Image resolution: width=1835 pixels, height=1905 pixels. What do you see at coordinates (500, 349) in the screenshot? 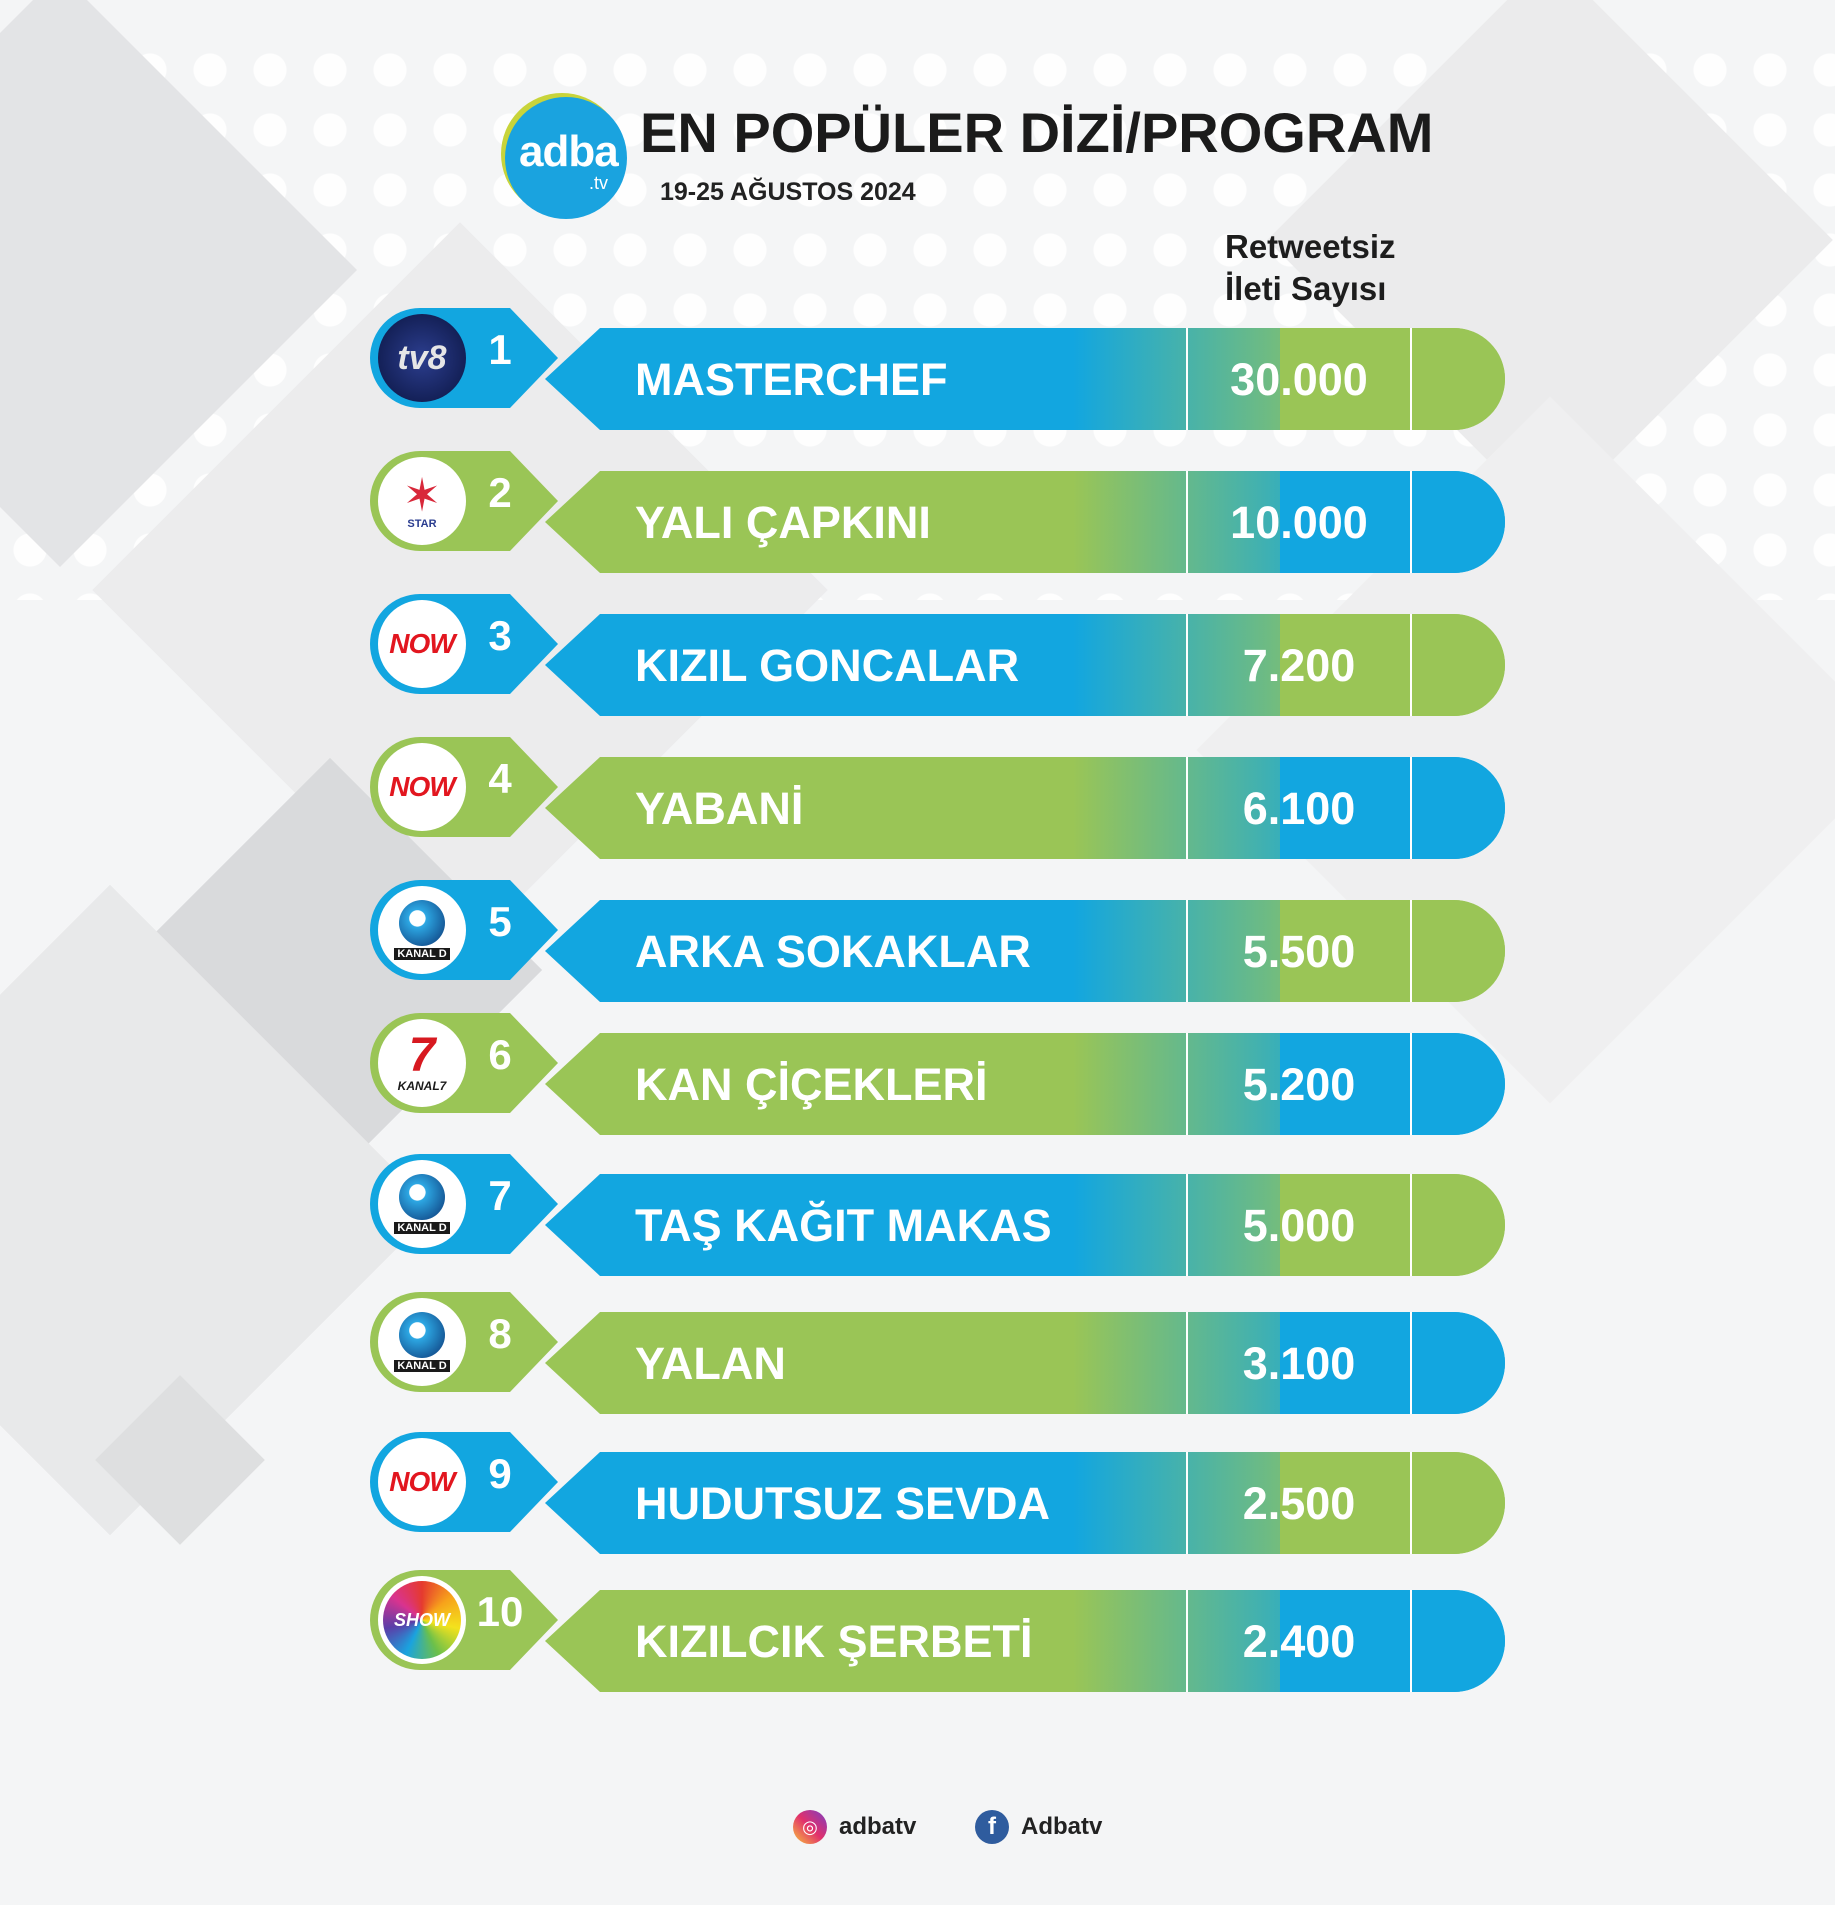
I see `rank-number: 1` at bounding box center [500, 349].